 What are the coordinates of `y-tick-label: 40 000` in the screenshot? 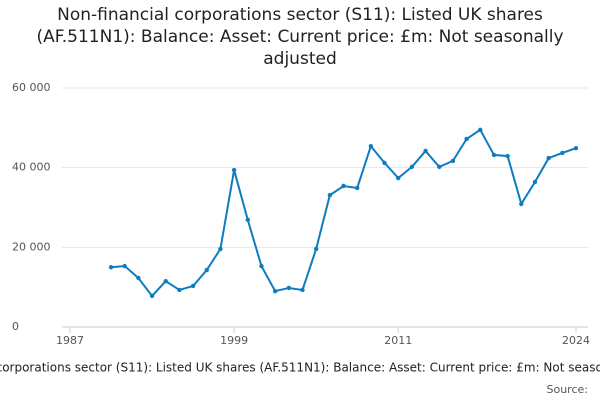 It's located at (31, 167).